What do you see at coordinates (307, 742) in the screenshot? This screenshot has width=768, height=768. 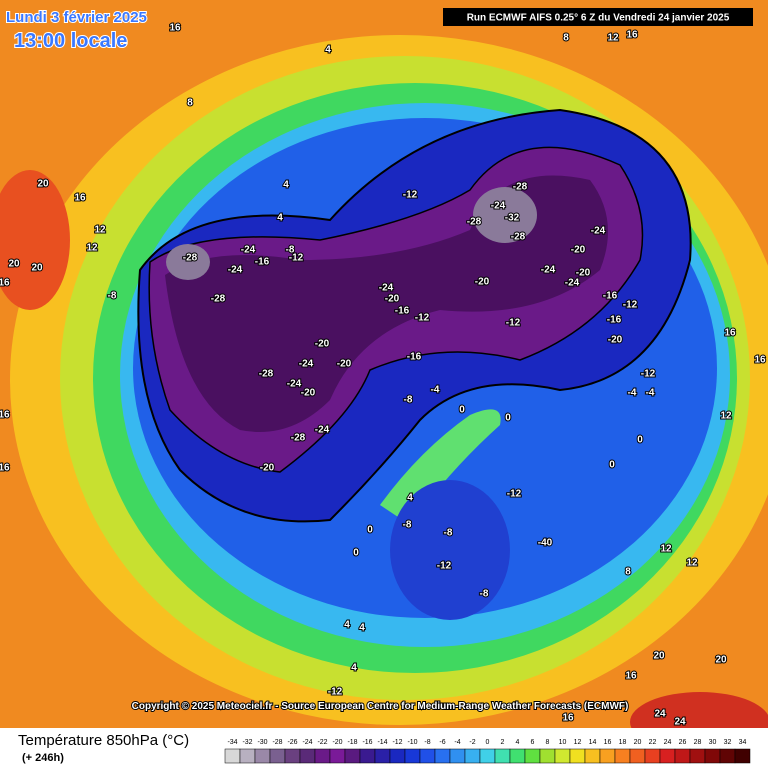 I see `legend-tick-label: -24` at bounding box center [307, 742].